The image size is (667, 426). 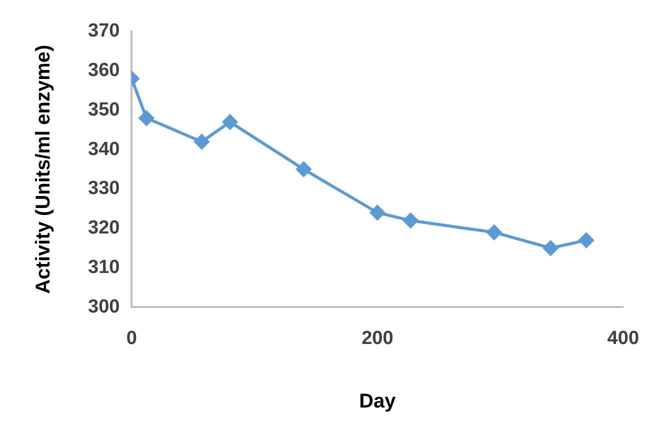 I want to click on y-axis-title: Activity (Units/ml enzyme), so click(x=43, y=169).